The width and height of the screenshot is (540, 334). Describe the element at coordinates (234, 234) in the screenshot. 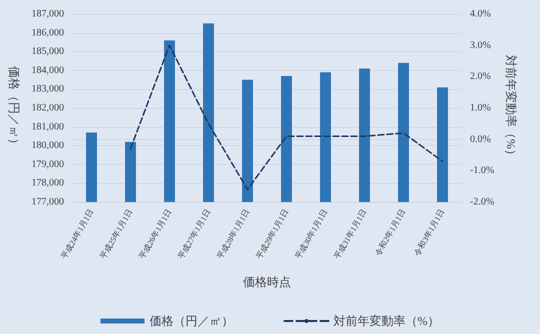

I see `x-tick-label: 平成28年1月1日` at that location.